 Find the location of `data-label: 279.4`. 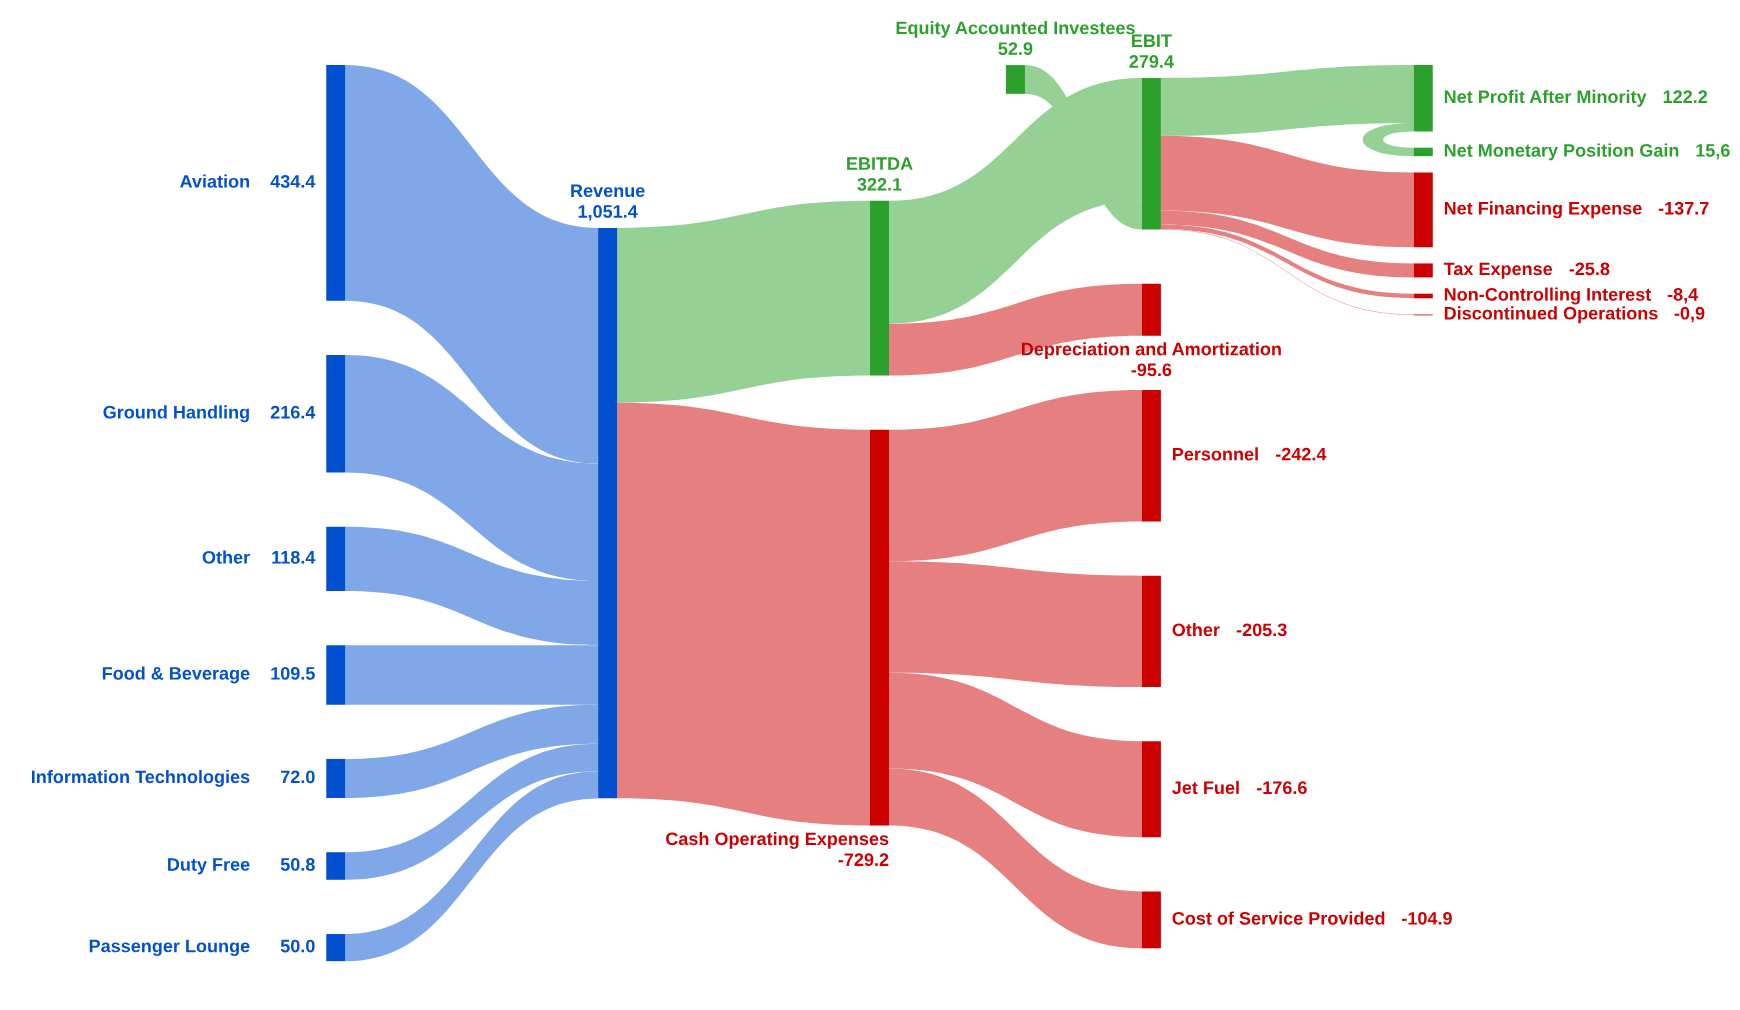

data-label: 279.4 is located at coordinates (1151, 61).